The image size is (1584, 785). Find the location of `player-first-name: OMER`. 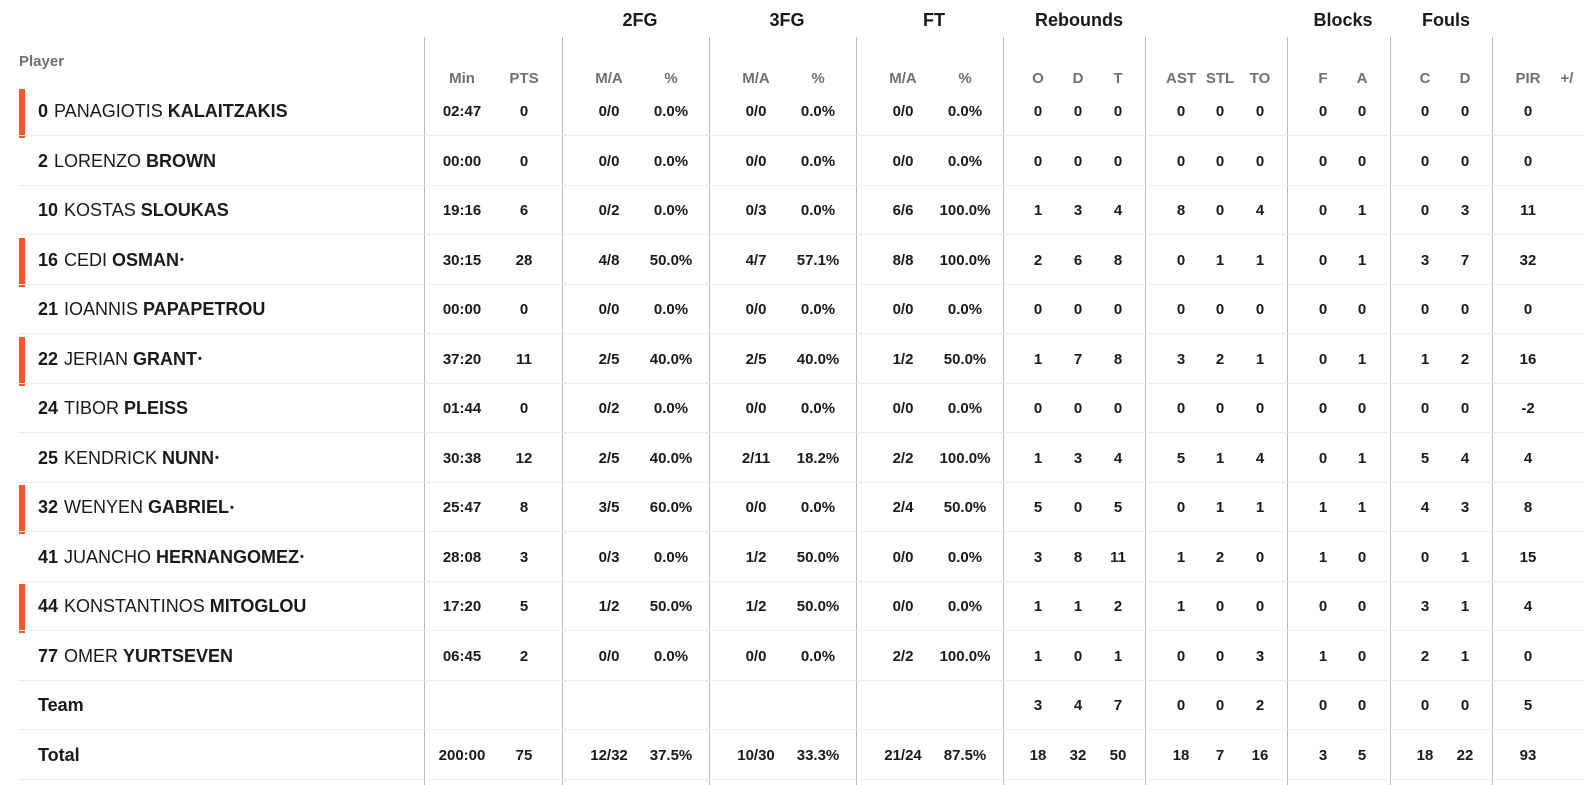

player-first-name: OMER is located at coordinates (91, 655).